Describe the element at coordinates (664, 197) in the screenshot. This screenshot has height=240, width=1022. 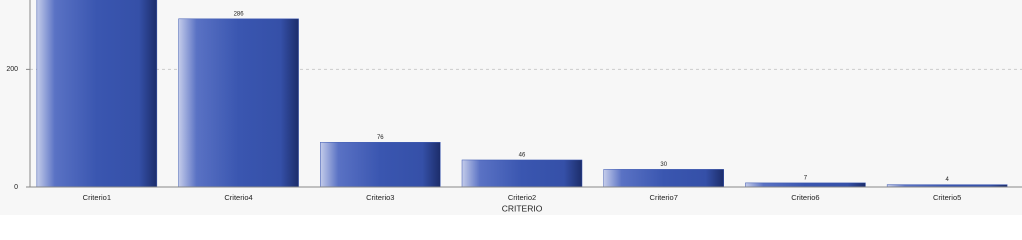
I see `x-tick-label: Criterio7` at that location.